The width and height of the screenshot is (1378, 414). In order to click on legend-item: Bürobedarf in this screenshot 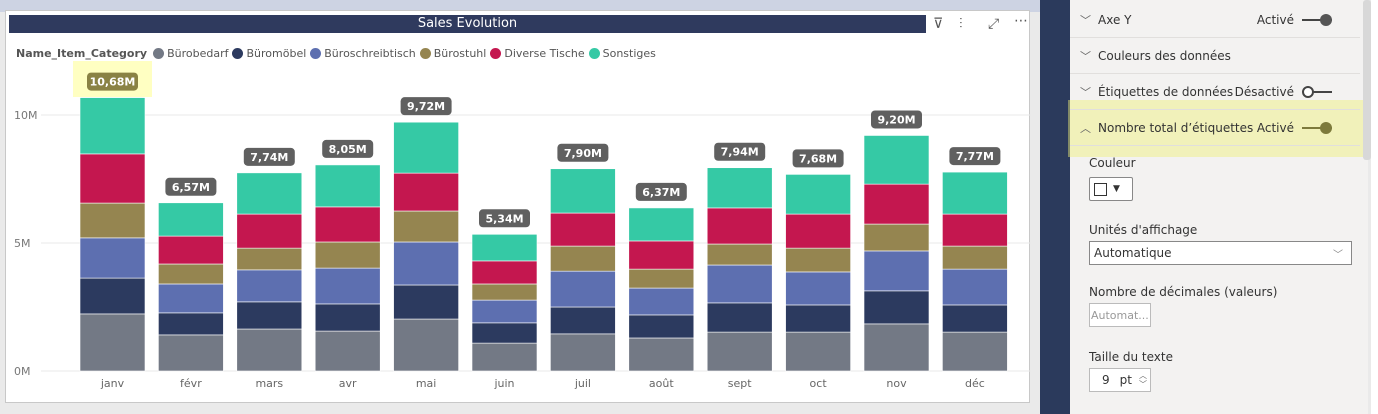, I will do `click(190, 53)`.